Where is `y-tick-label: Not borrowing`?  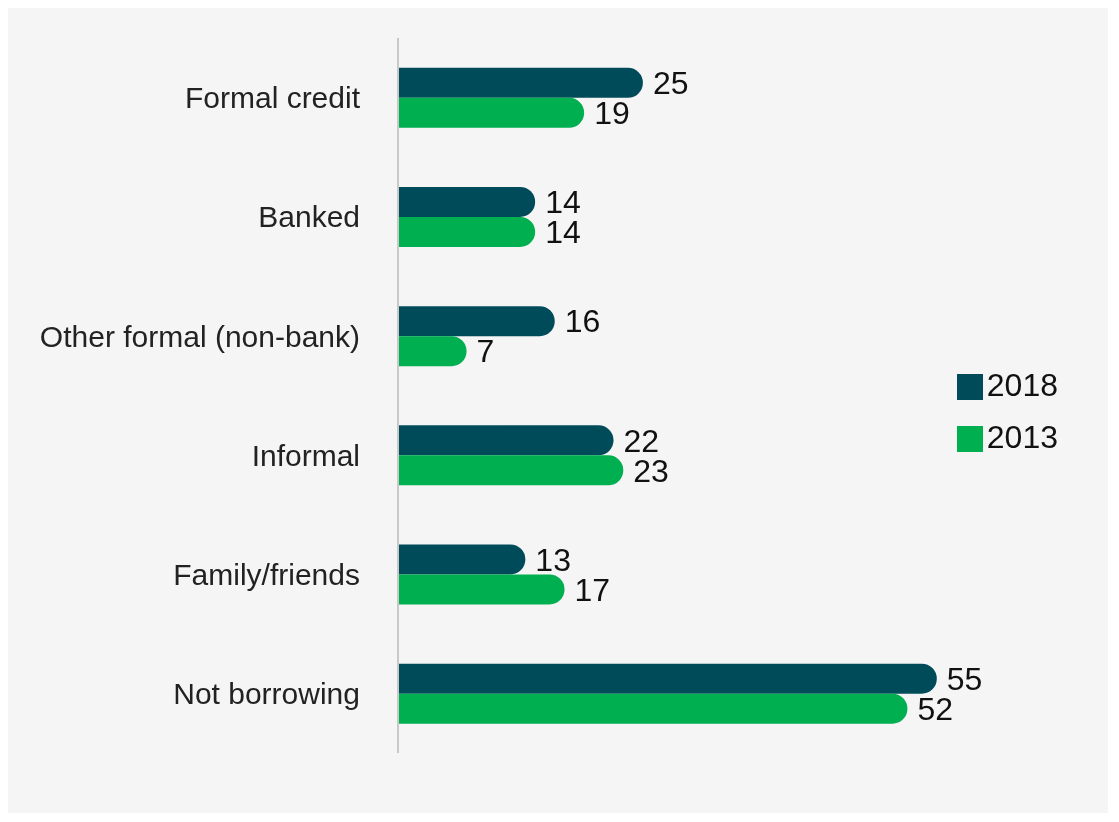
y-tick-label: Not borrowing is located at coordinates (266, 694).